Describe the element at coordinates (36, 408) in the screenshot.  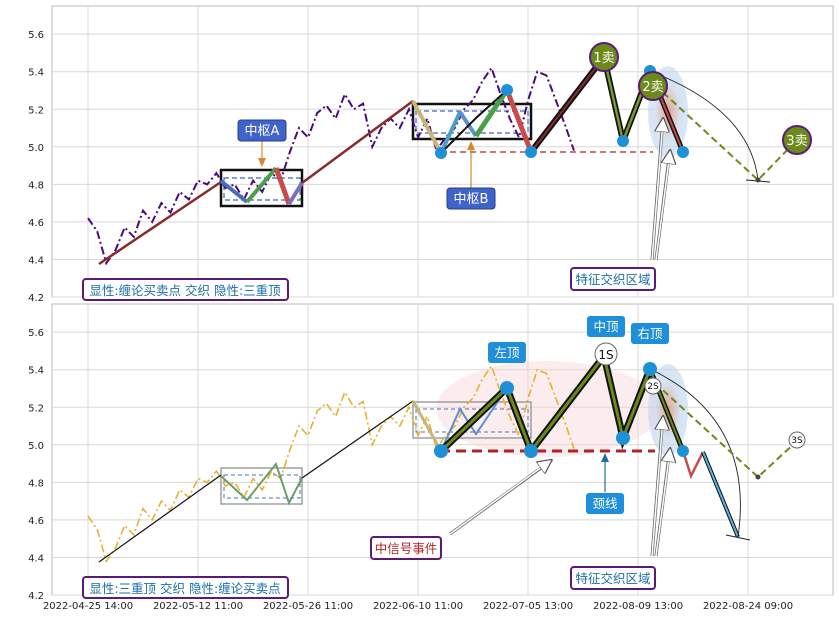
I see `y-tick-label: 5.2` at that location.